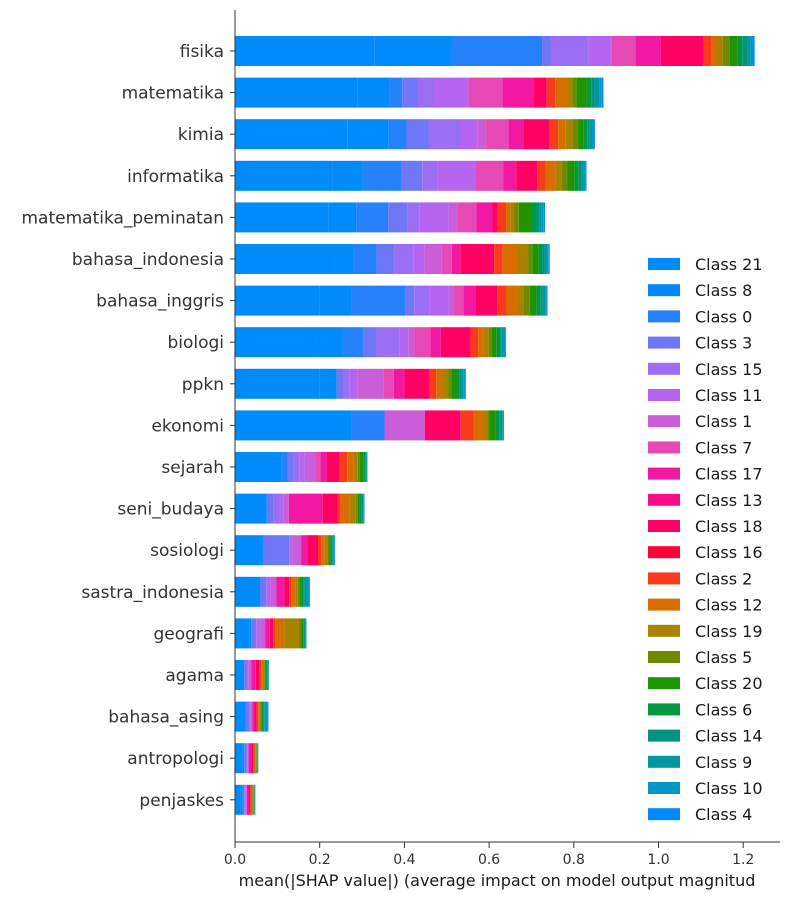 This screenshot has width=790, height=904. I want to click on category-label-matematika_peminatan: matematika_peminatan, so click(122, 218).